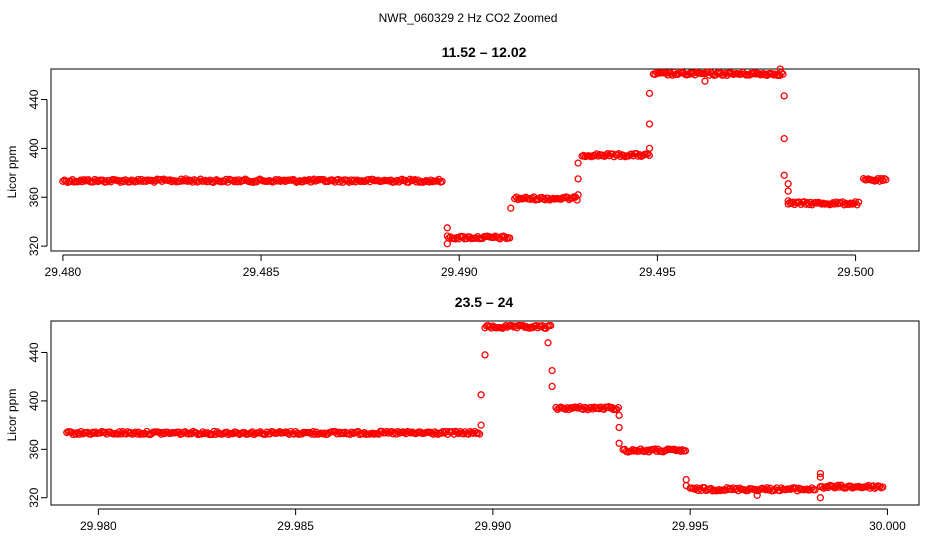 This screenshot has width=936, height=540. I want to click on panel-bottom-x-axis: 29.980 29.985 29.990 29.995 30.000, so click(493, 520).